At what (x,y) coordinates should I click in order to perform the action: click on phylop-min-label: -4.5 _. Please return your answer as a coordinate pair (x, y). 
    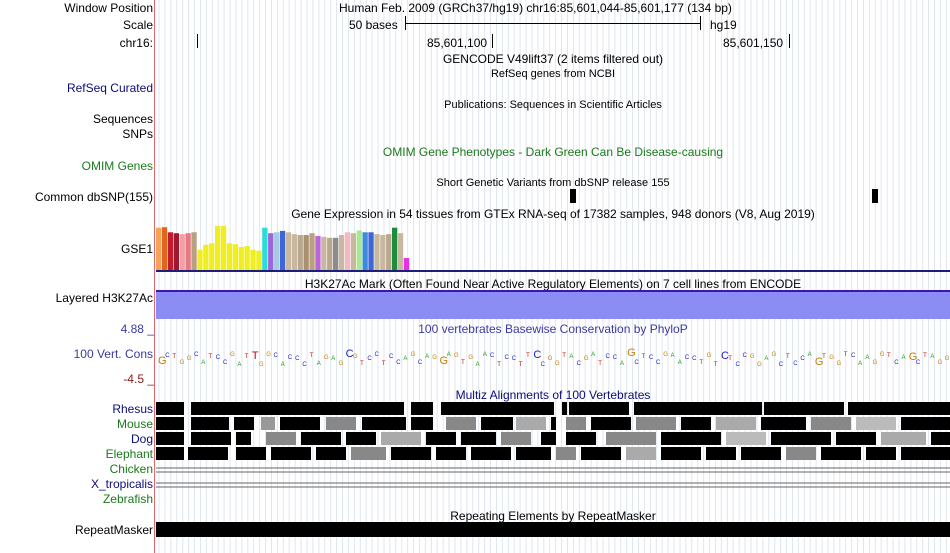
    Looking at the image, I should click on (138, 379).